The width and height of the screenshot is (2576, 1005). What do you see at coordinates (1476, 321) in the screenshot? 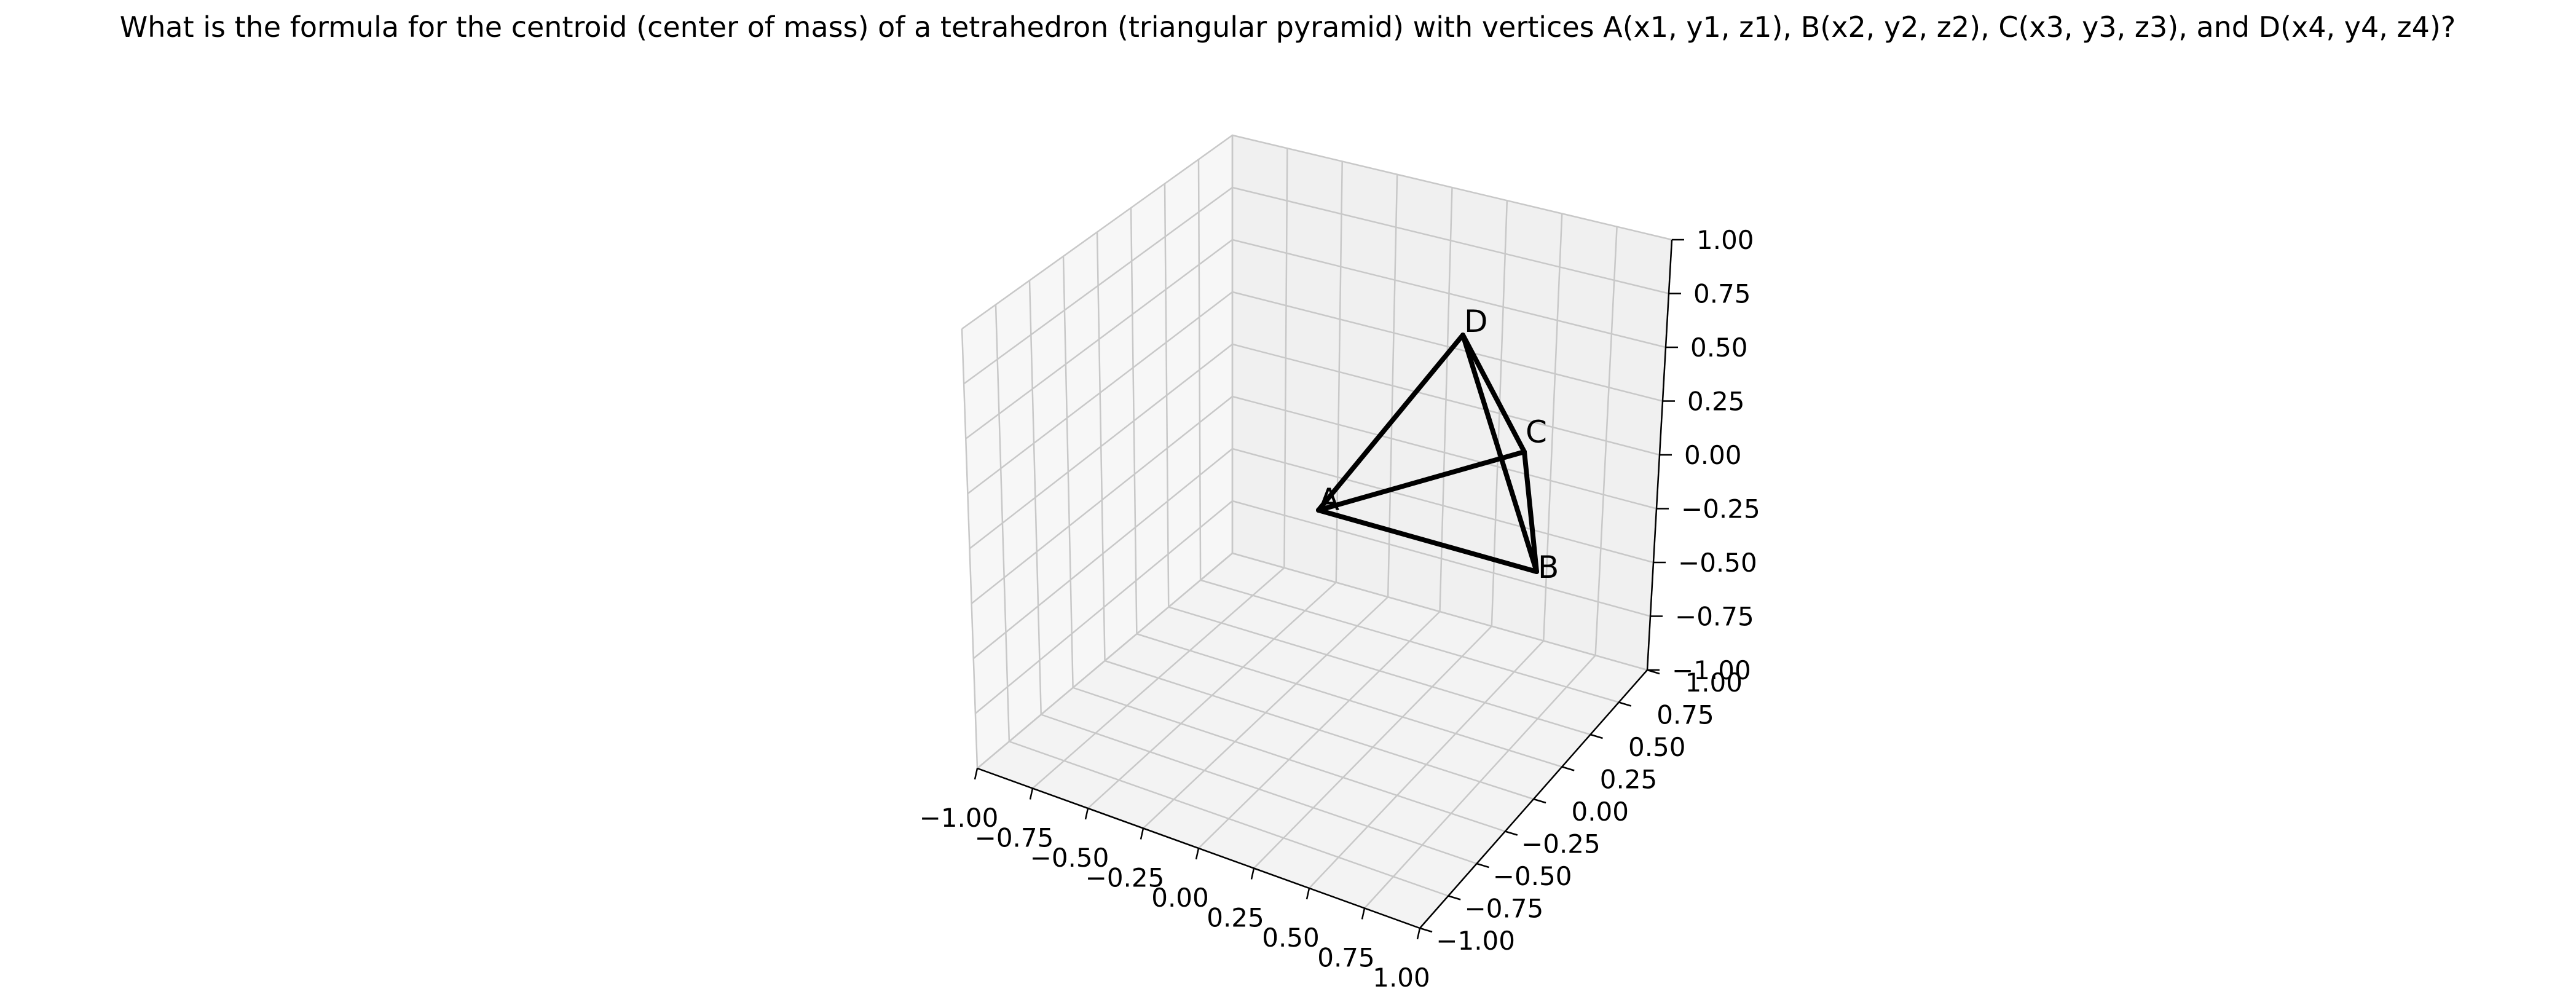
I see `vertex-label-d: D` at bounding box center [1476, 321].